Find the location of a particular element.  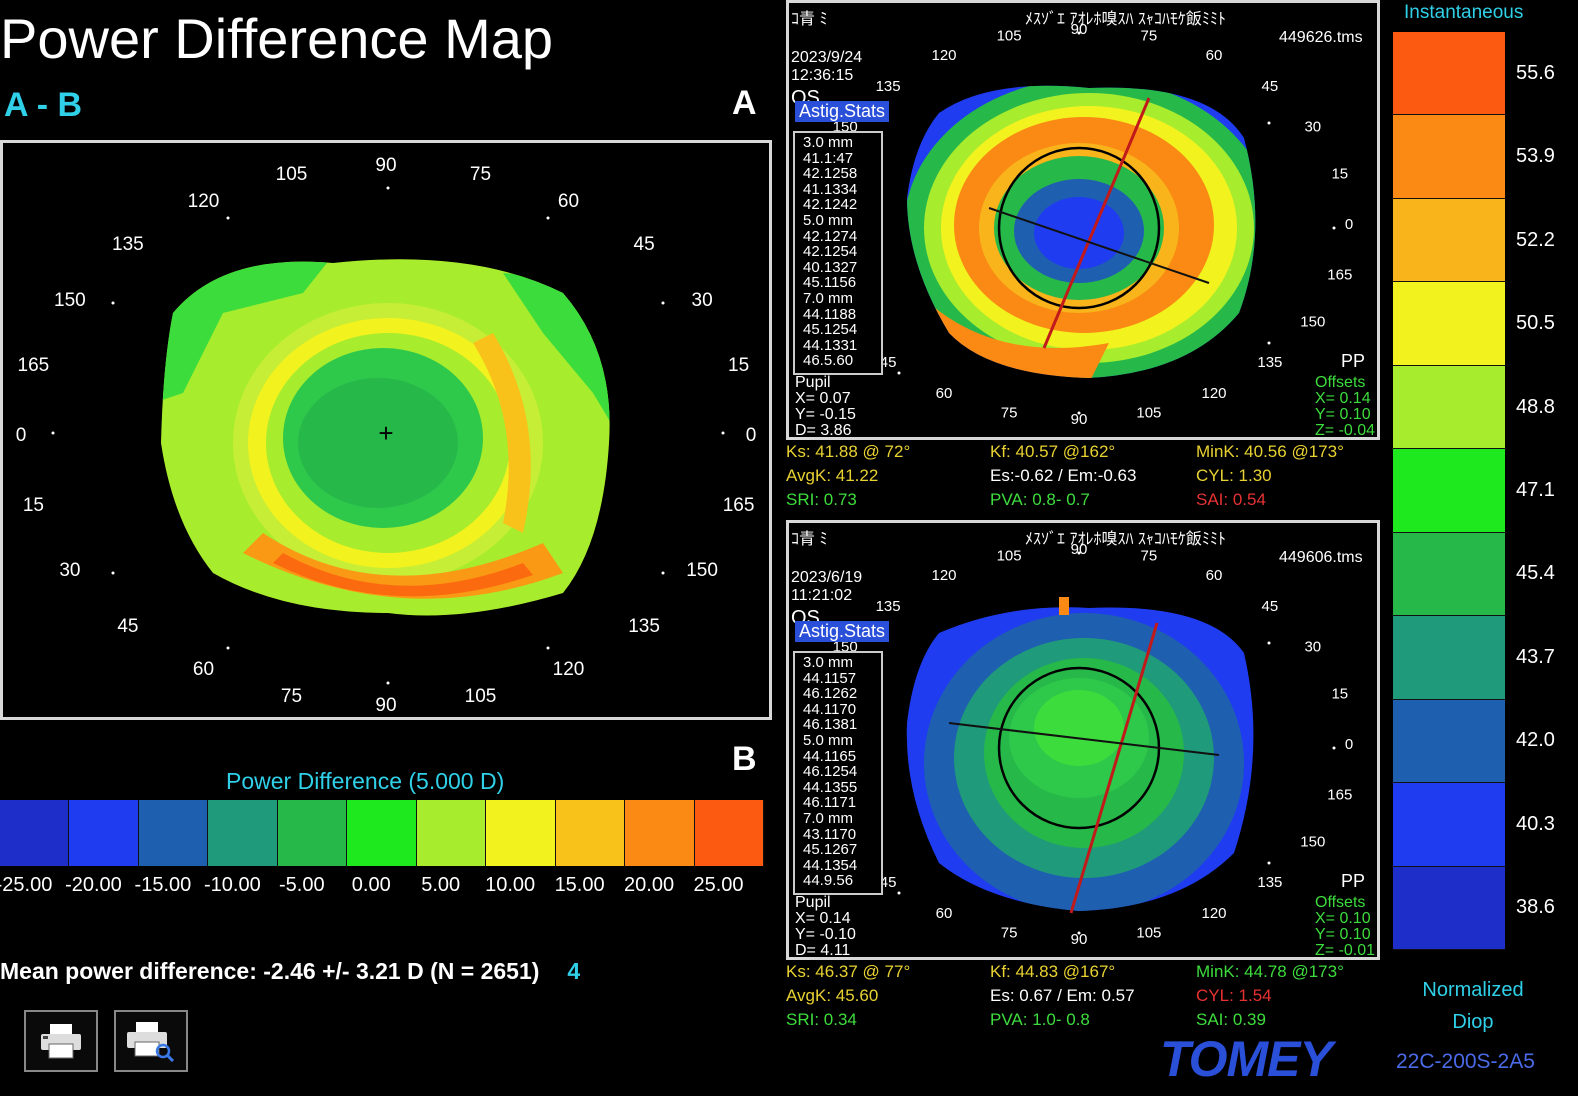

map-a-offsets: Offsets X= 0.14 Y= 0.10 Z= -0.04 is located at coordinates (1345, 407).